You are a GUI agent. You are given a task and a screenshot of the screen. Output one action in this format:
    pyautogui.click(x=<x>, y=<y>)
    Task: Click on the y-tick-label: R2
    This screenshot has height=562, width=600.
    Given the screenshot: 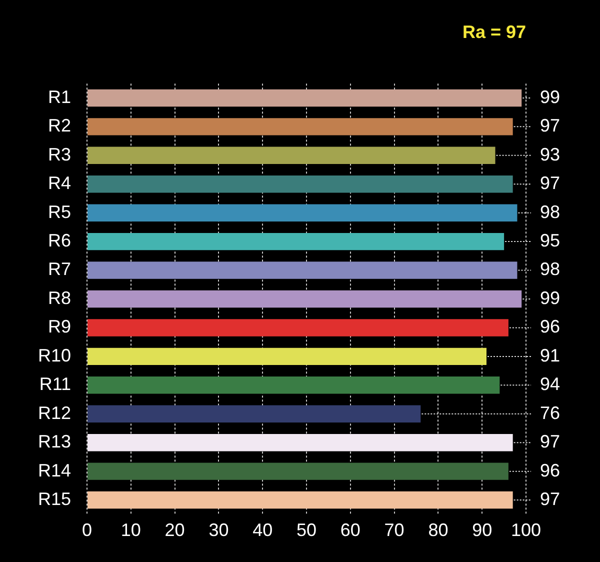 What is the action you would take?
    pyautogui.click(x=60, y=126)
    